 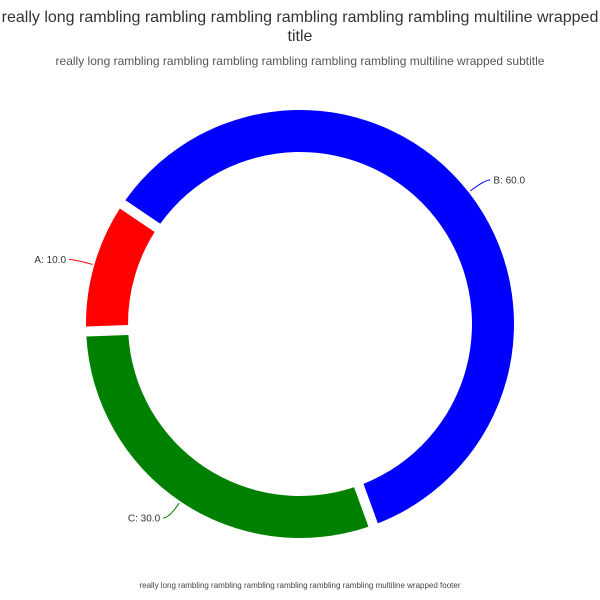 I want to click on slice-label-b: B: 60.0, so click(x=509, y=180).